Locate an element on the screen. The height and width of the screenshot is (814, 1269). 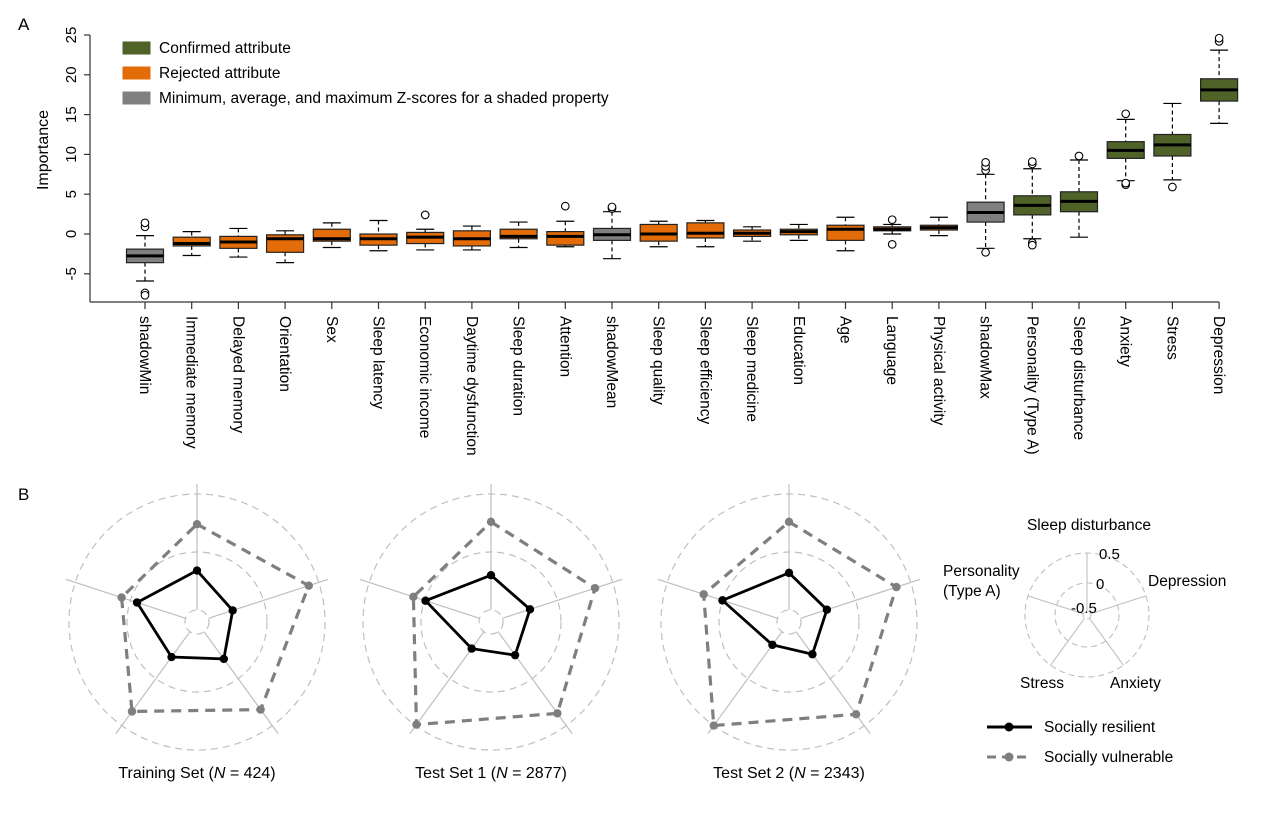
y-tick-label: 20 is located at coordinates (71, 74).